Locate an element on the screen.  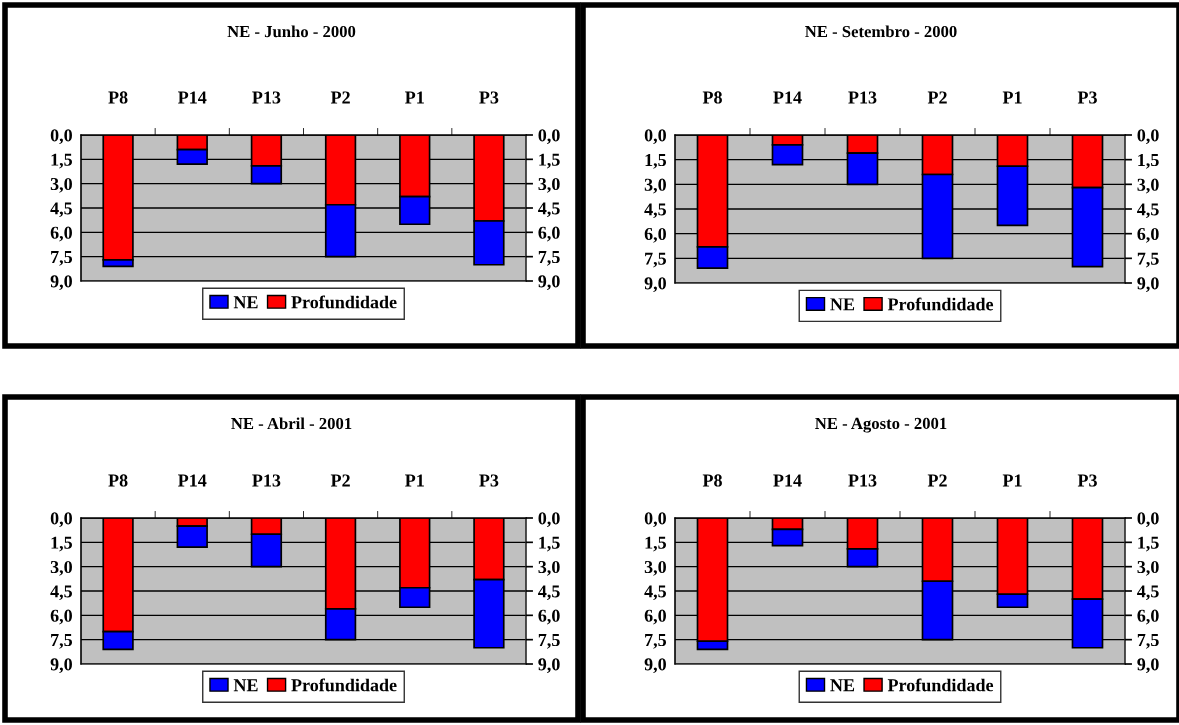
chart-title: NE - Junho - 2000 is located at coordinates (291, 31).